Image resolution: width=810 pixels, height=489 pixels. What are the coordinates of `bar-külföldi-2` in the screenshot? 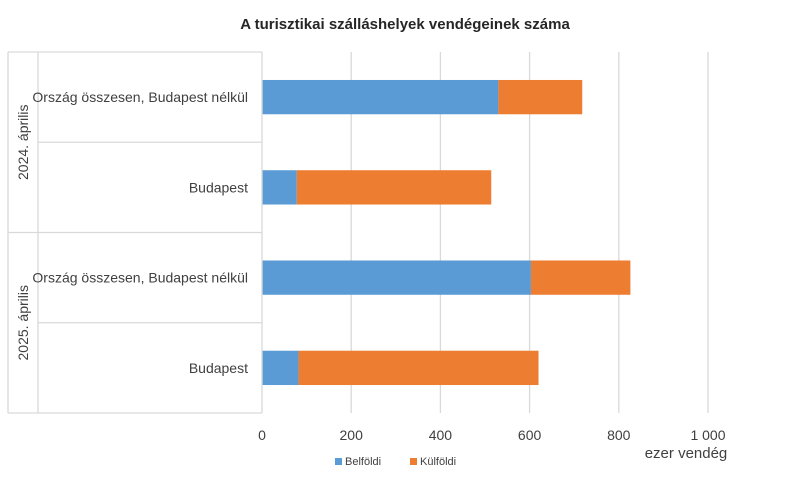 It's located at (394, 187).